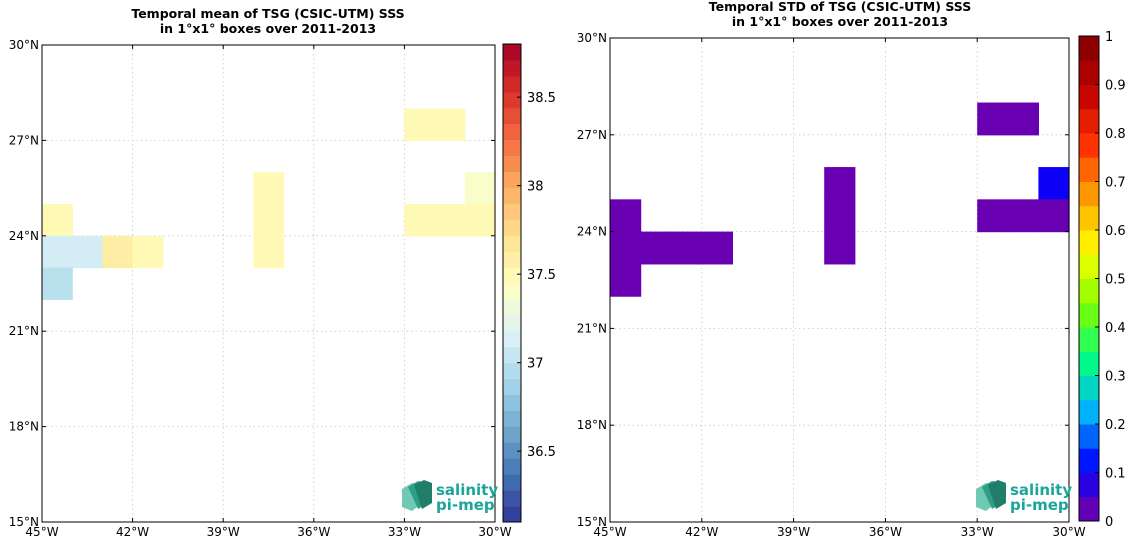  I want to click on colorbar-tick-label: 0.2, so click(1115, 425).